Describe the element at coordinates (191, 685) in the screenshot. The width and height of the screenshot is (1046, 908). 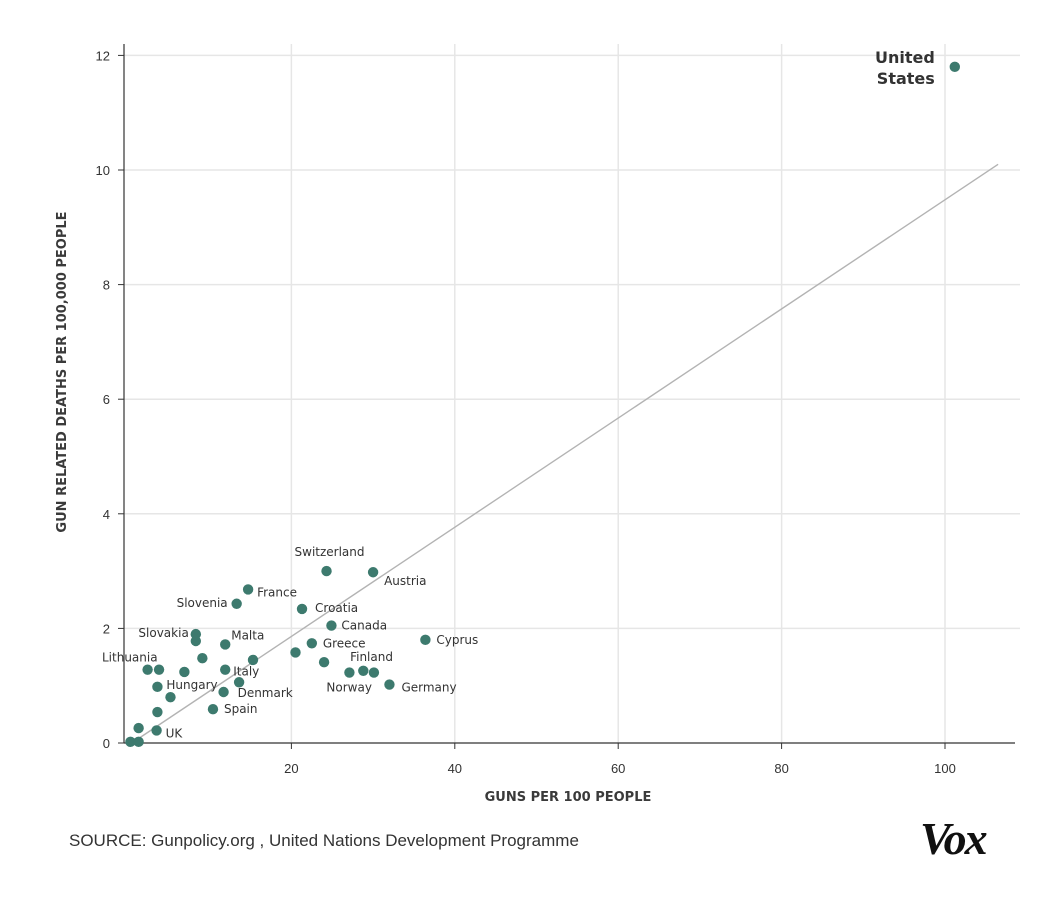
I see `label-hungary: Hungary` at that location.